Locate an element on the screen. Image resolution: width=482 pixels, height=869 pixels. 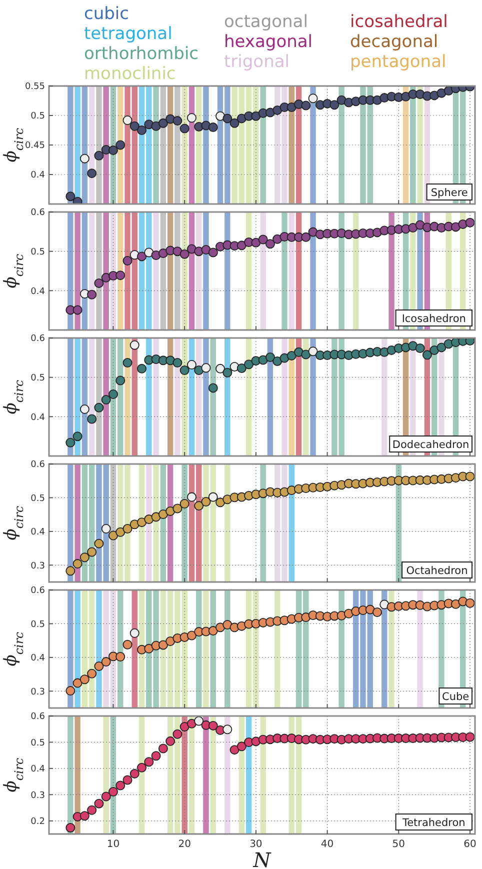
x-tick-label: 30 is located at coordinates (256, 844).